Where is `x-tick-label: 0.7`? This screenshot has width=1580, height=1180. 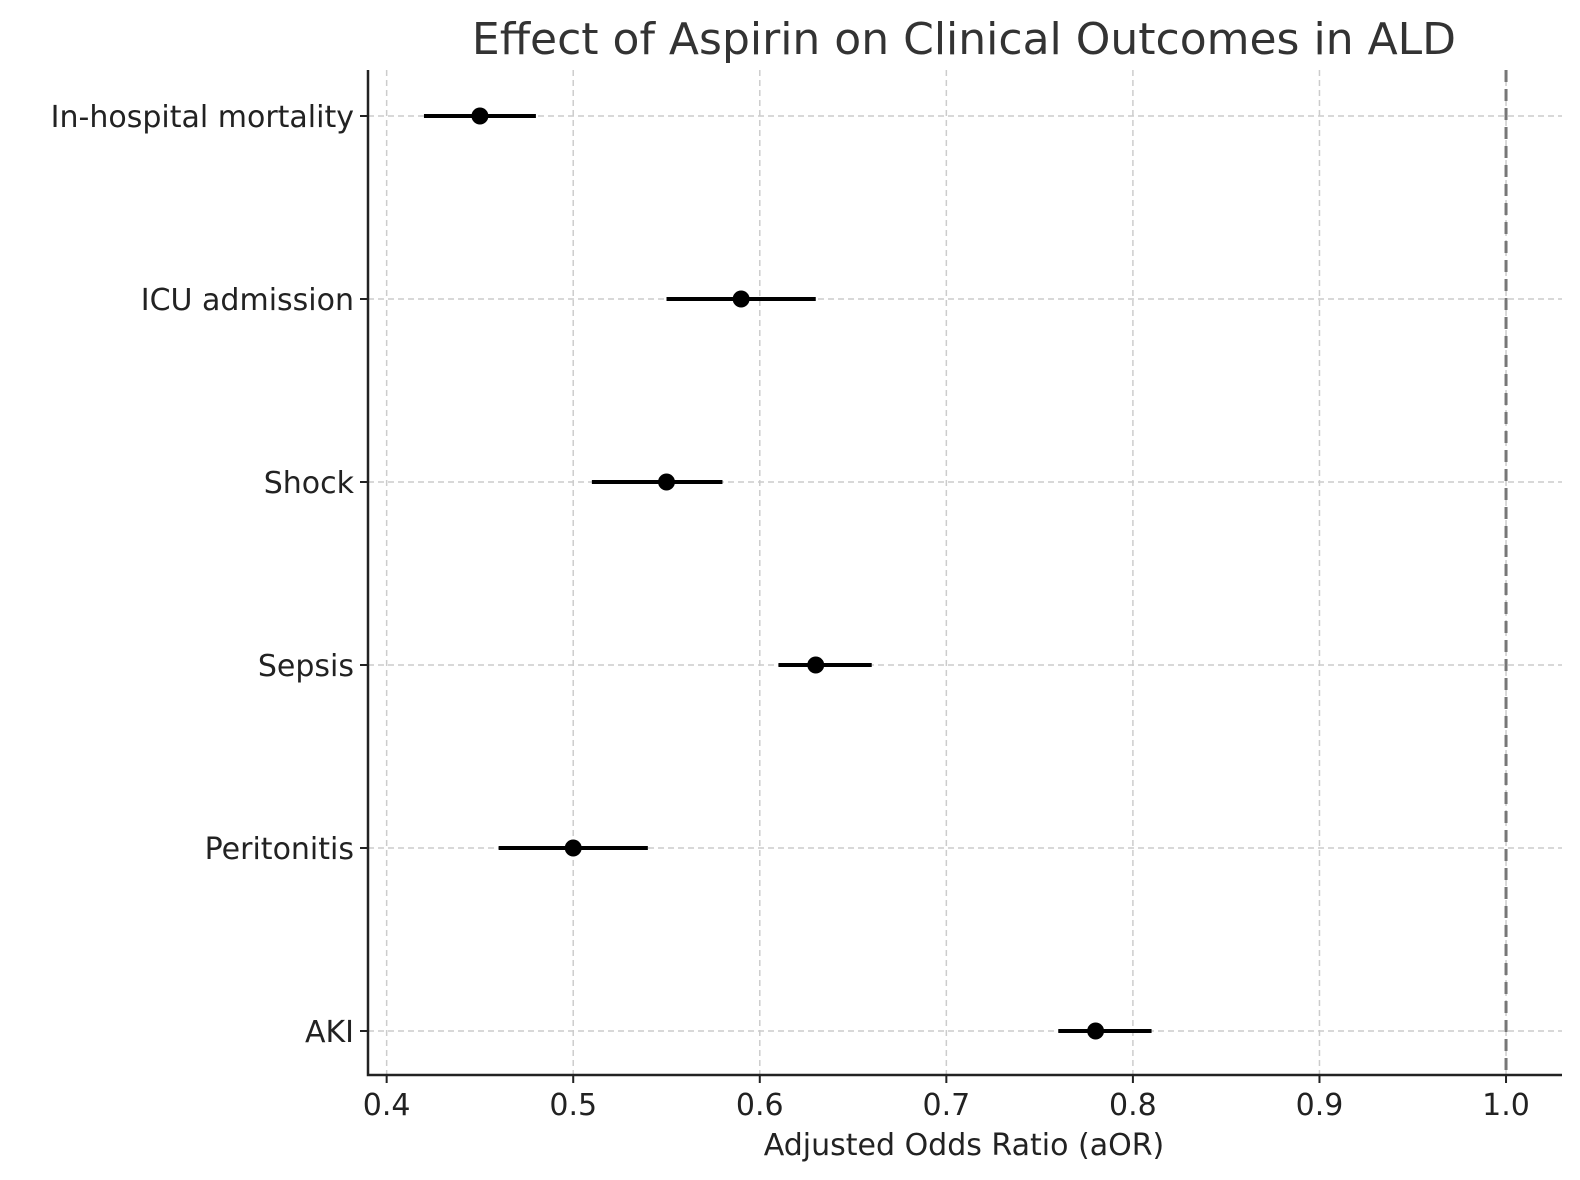 x-tick-label: 0.7 is located at coordinates (946, 1105).